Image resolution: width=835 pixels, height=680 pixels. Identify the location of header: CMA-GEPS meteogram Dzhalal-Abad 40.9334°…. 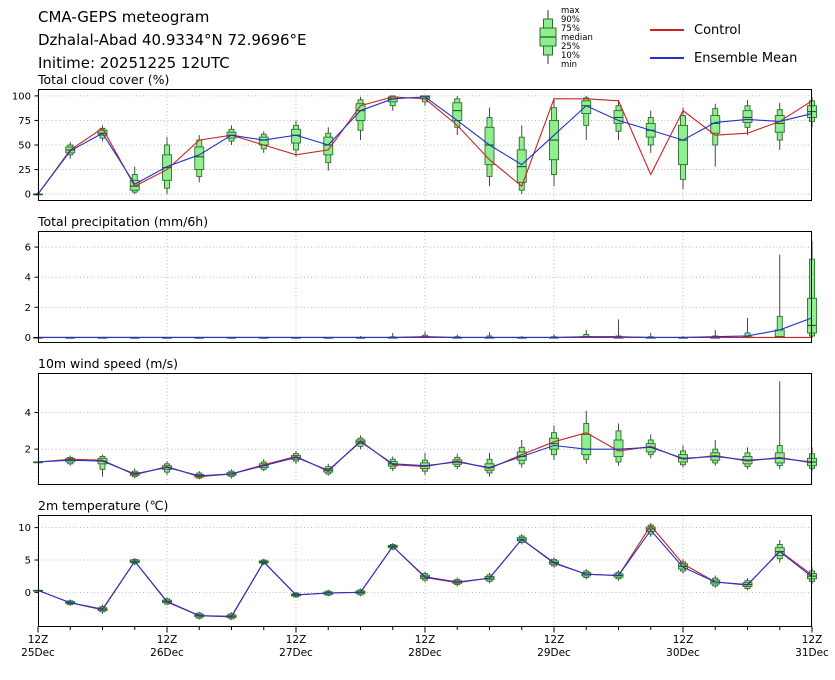
(172, 40).